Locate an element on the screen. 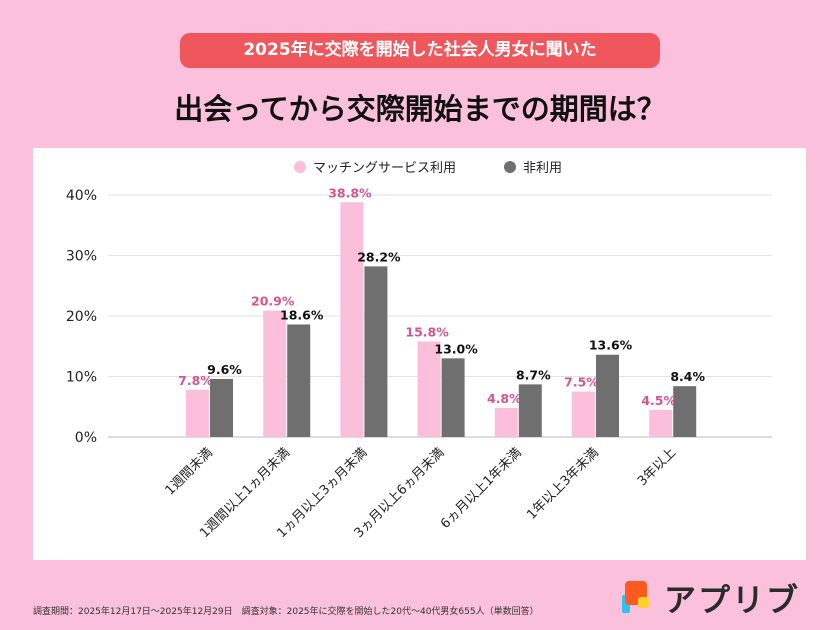 The image size is (840, 630). logo-icon is located at coordinates (635, 597).